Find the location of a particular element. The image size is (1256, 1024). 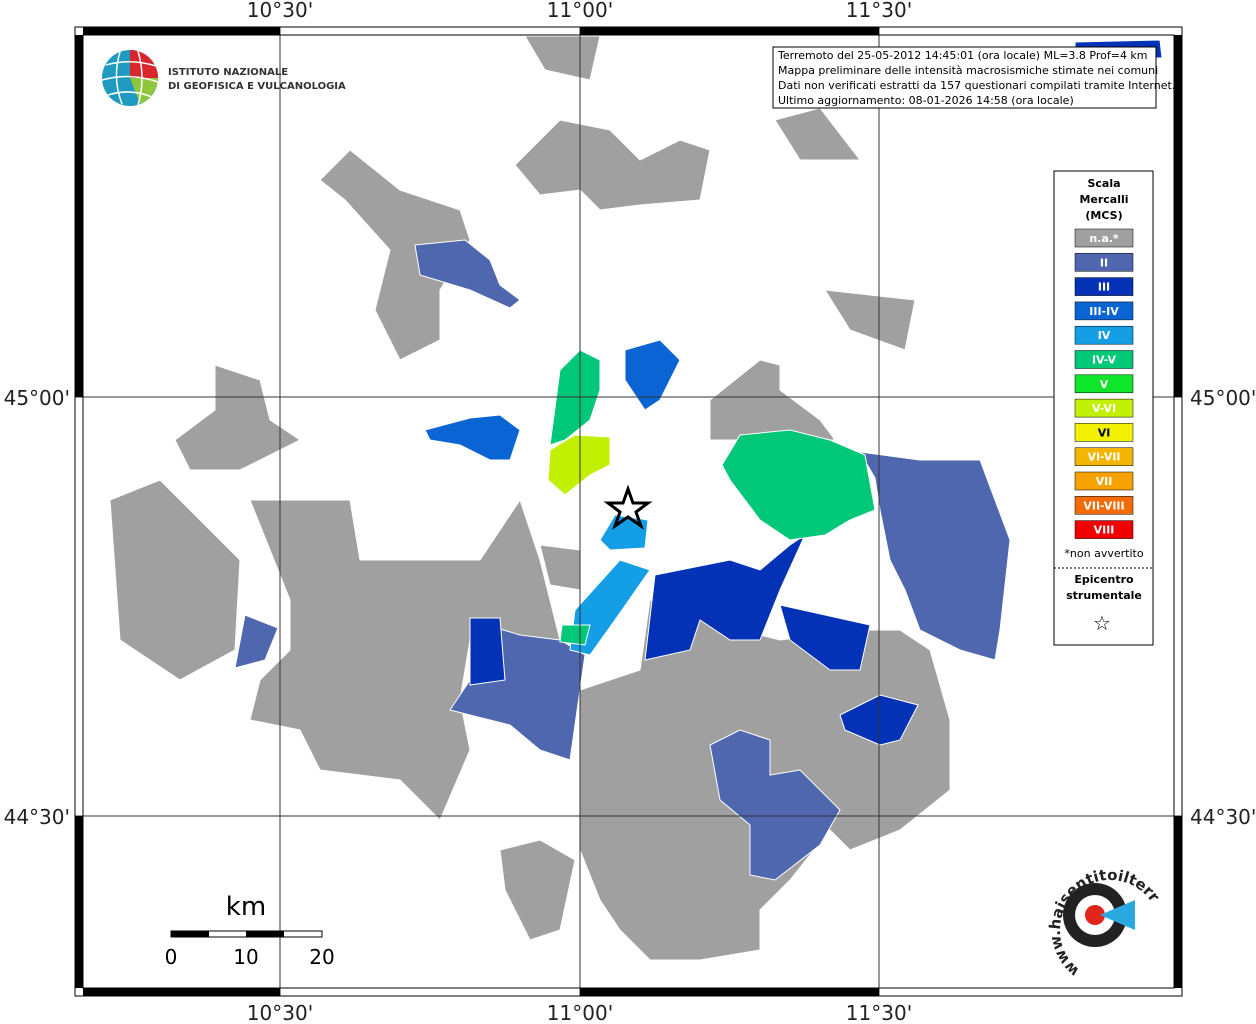

legend-note: *non avvertito is located at coordinates (1103, 553).